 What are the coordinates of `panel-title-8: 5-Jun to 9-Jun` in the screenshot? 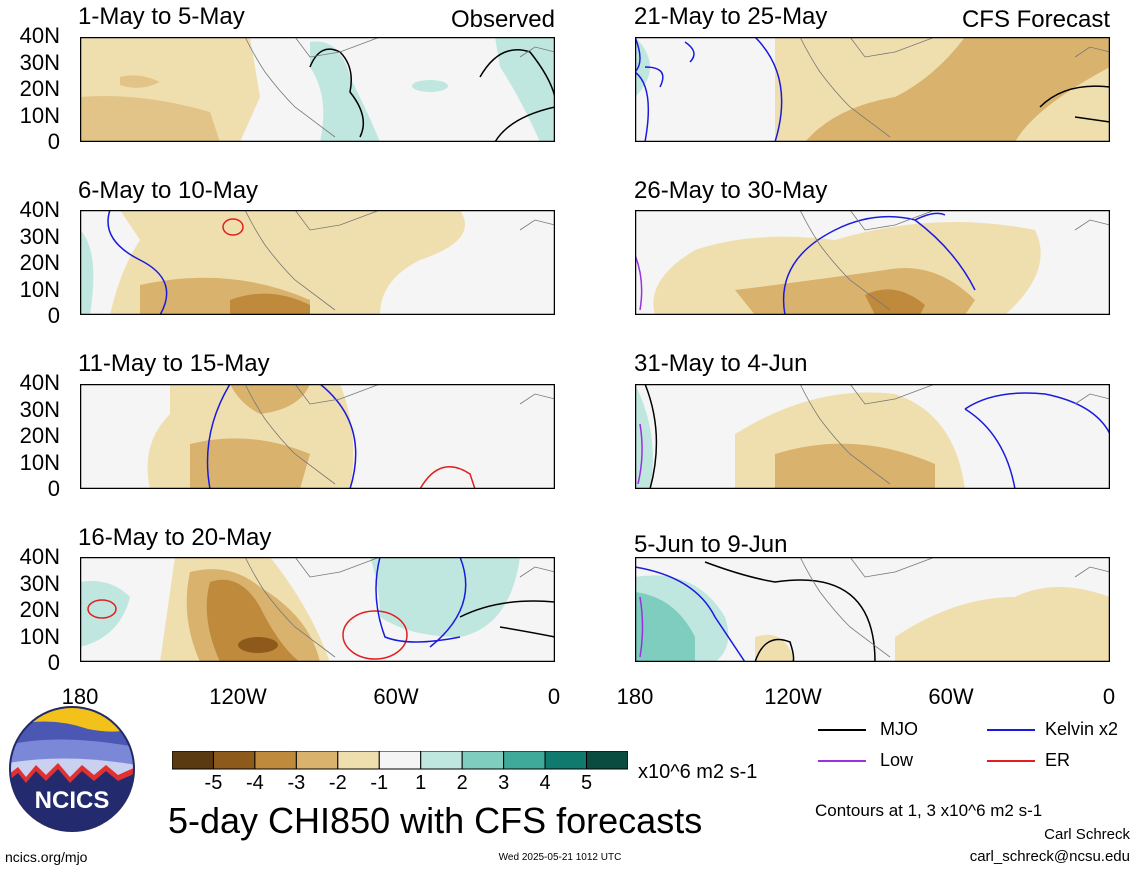 It's located at (711, 544).